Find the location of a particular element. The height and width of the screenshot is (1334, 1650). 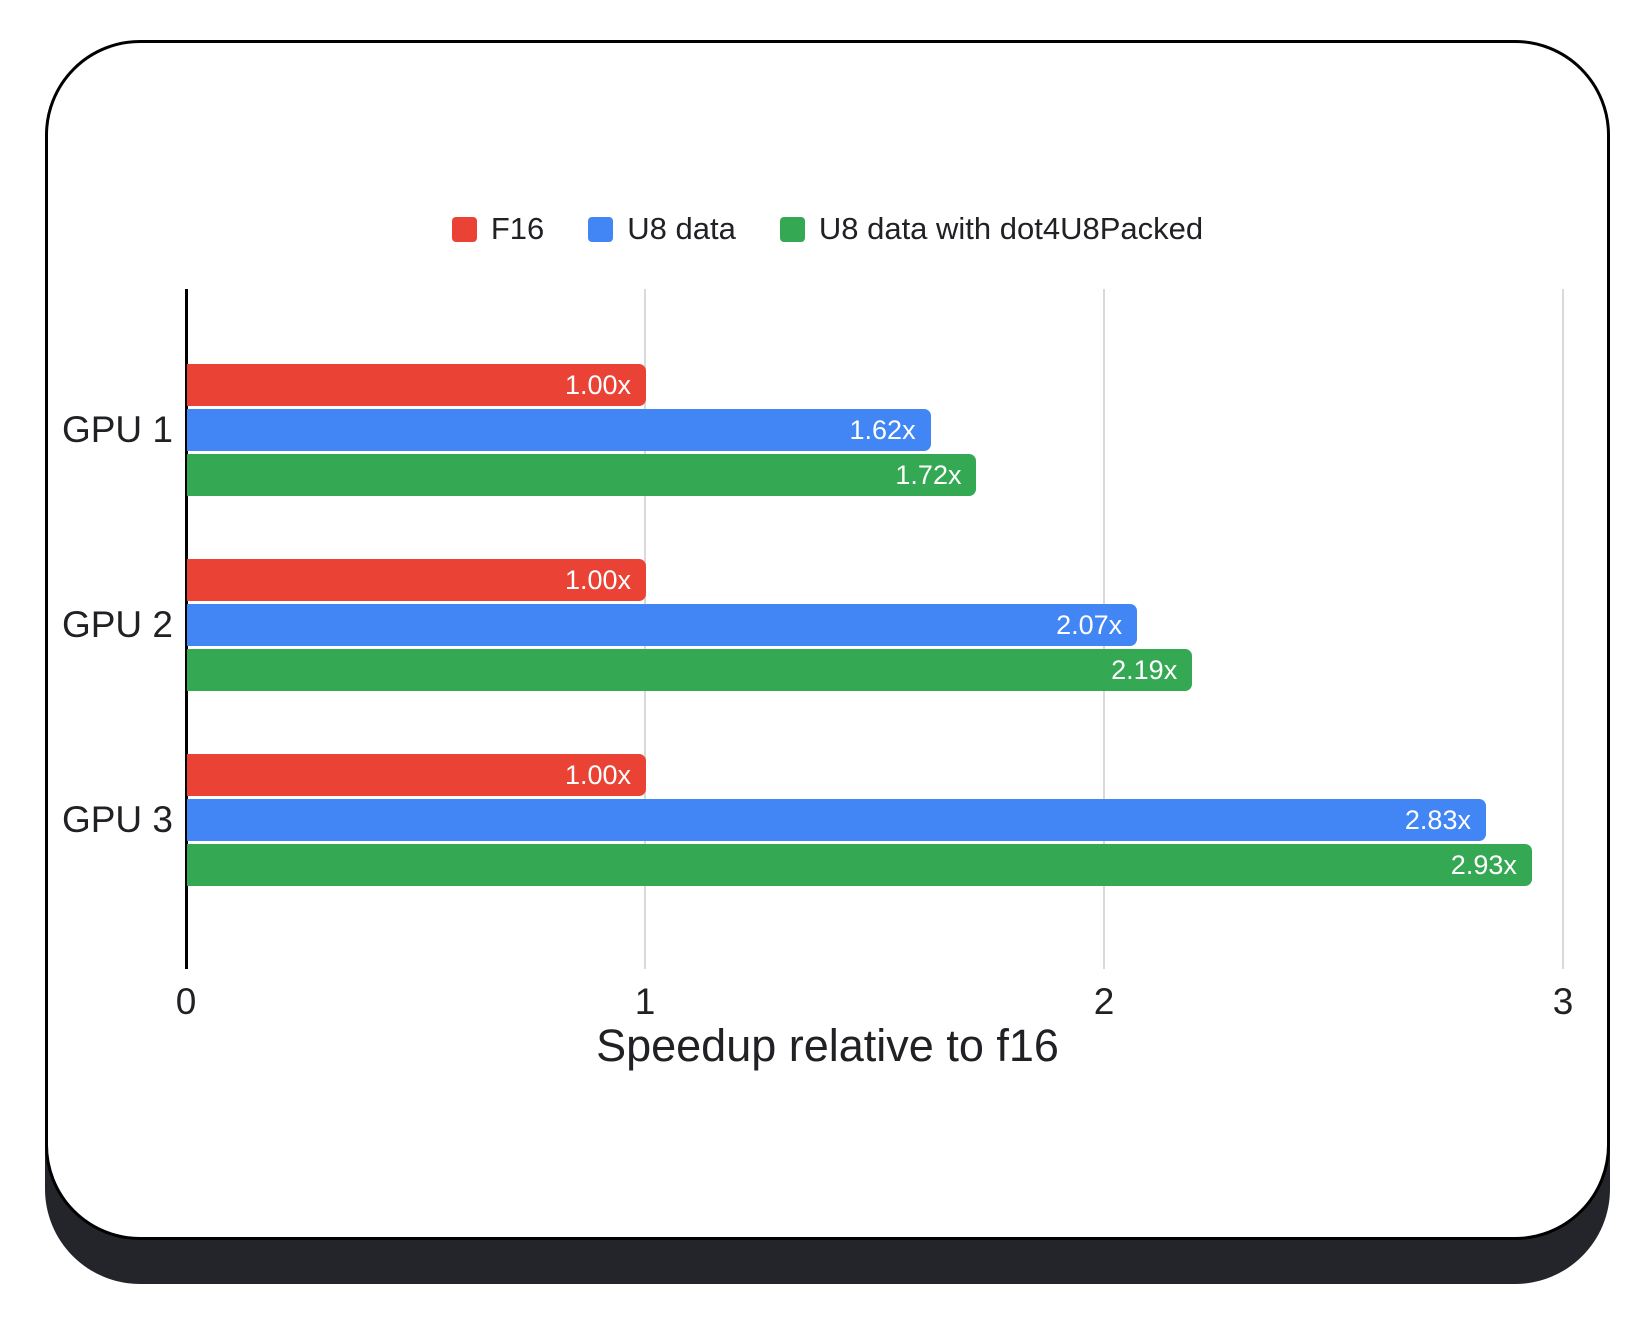

bar-u8-data-with-dot4u8packed-gpu-2: 2.19x is located at coordinates (690, 670).